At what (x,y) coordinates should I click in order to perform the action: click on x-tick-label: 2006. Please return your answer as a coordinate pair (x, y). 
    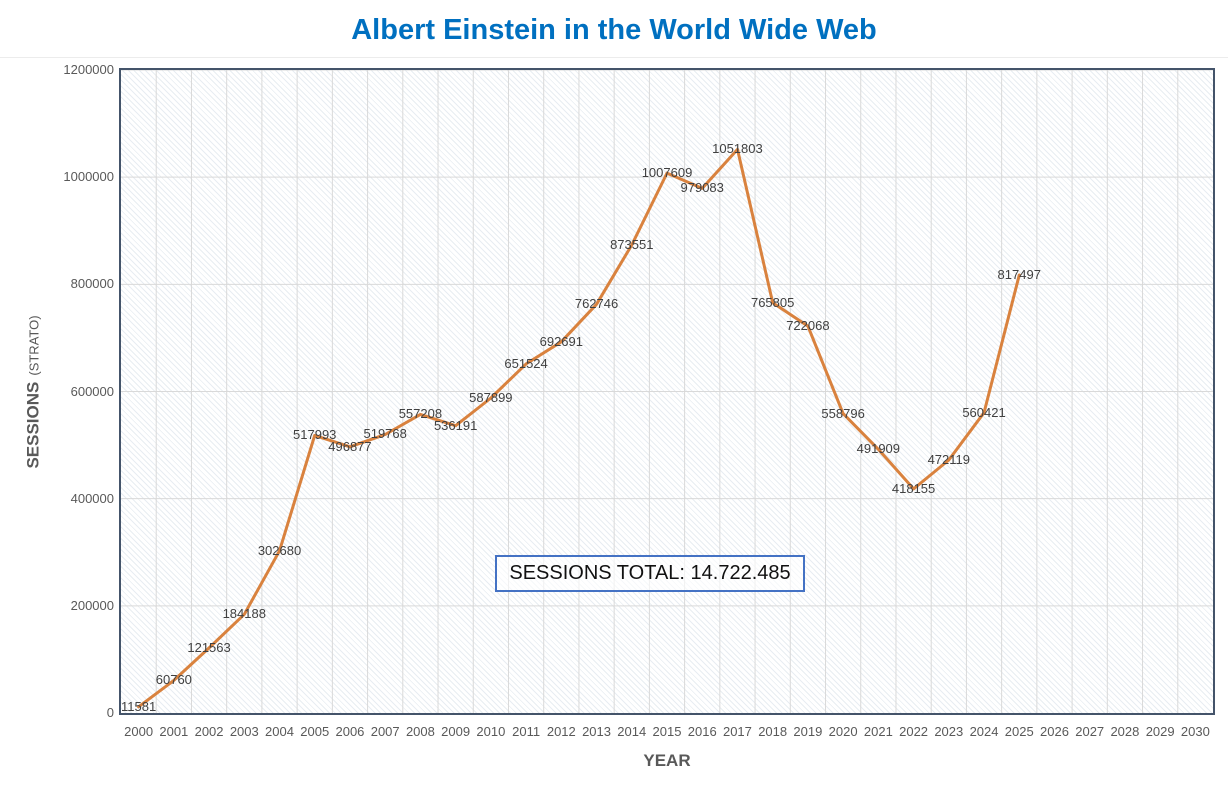
    Looking at the image, I should click on (350, 731).